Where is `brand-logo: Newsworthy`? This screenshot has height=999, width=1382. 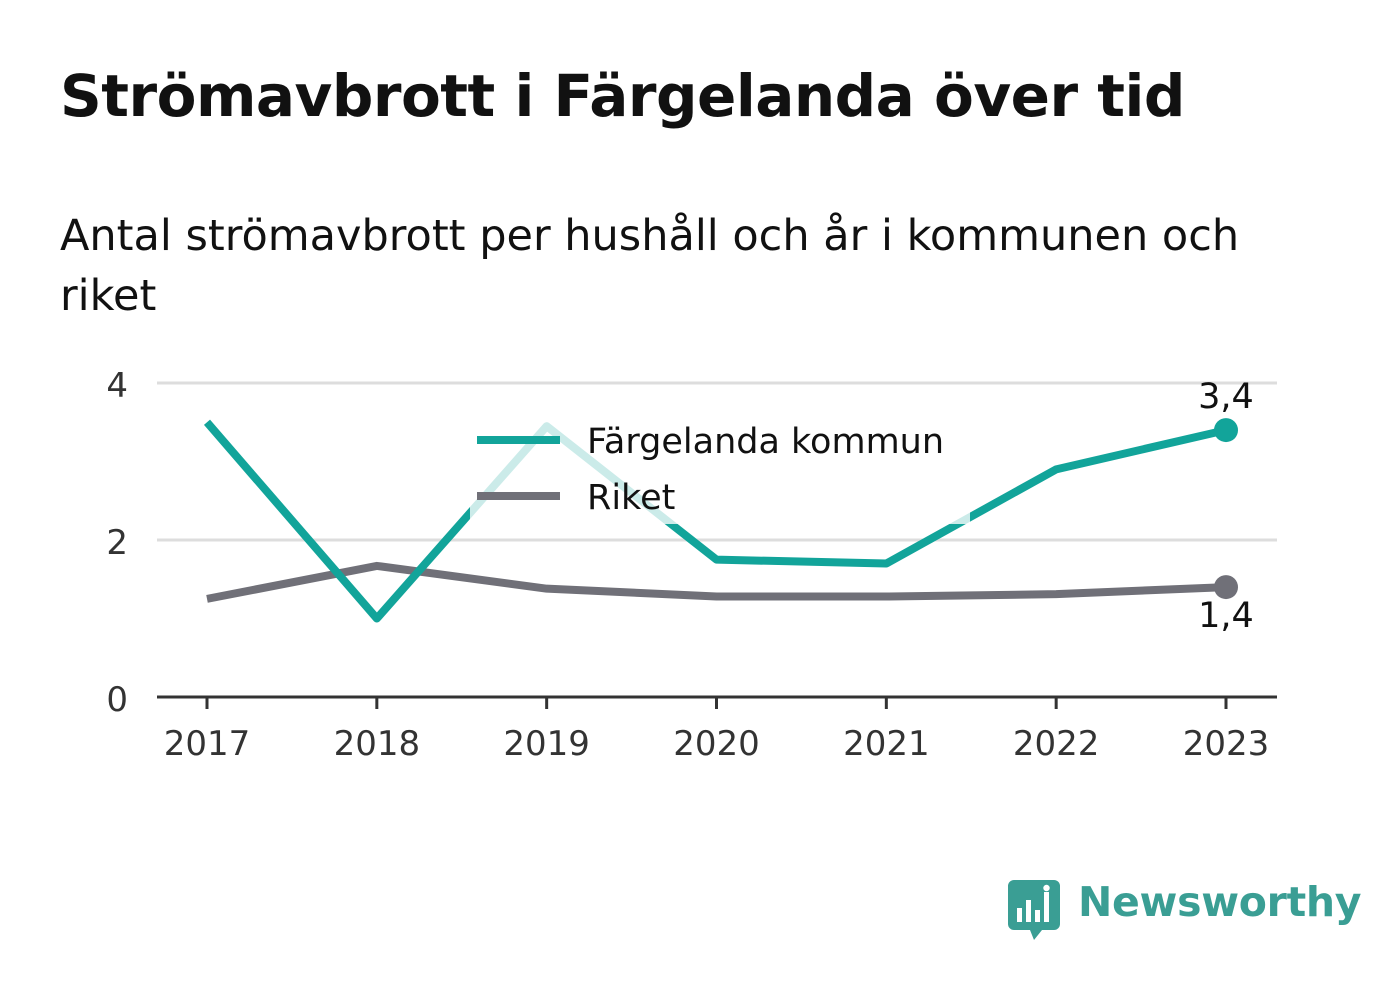 brand-logo: Newsworthy is located at coordinates (1184, 911).